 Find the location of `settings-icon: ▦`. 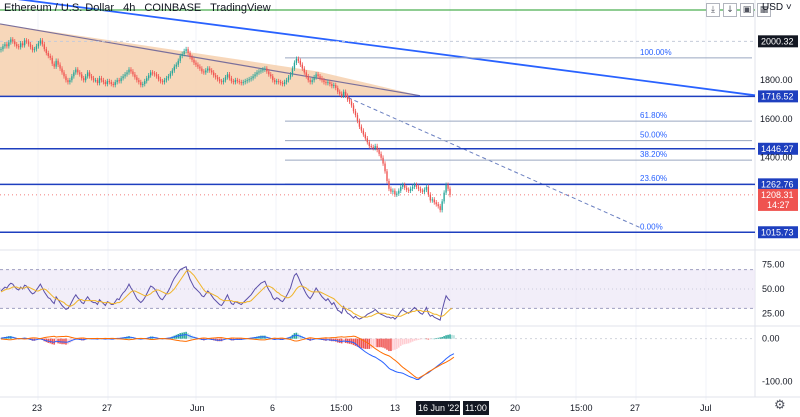

settings-icon: ▦ is located at coordinates (764, 10).